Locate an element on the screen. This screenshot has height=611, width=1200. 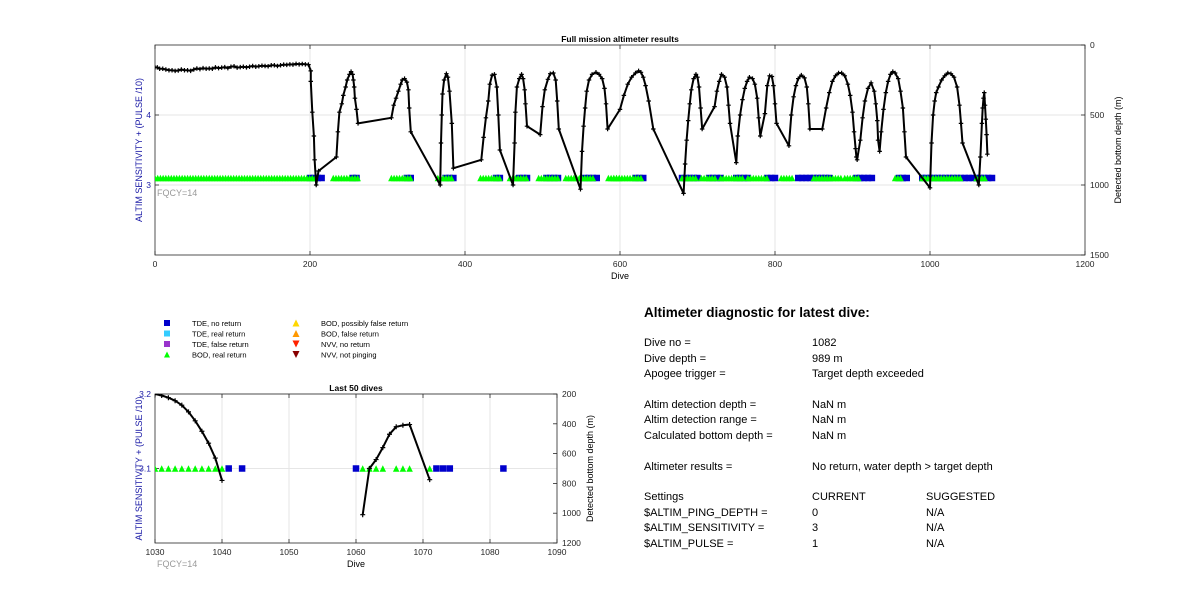
dive-no-label: Dive no = is located at coordinates (667, 343).